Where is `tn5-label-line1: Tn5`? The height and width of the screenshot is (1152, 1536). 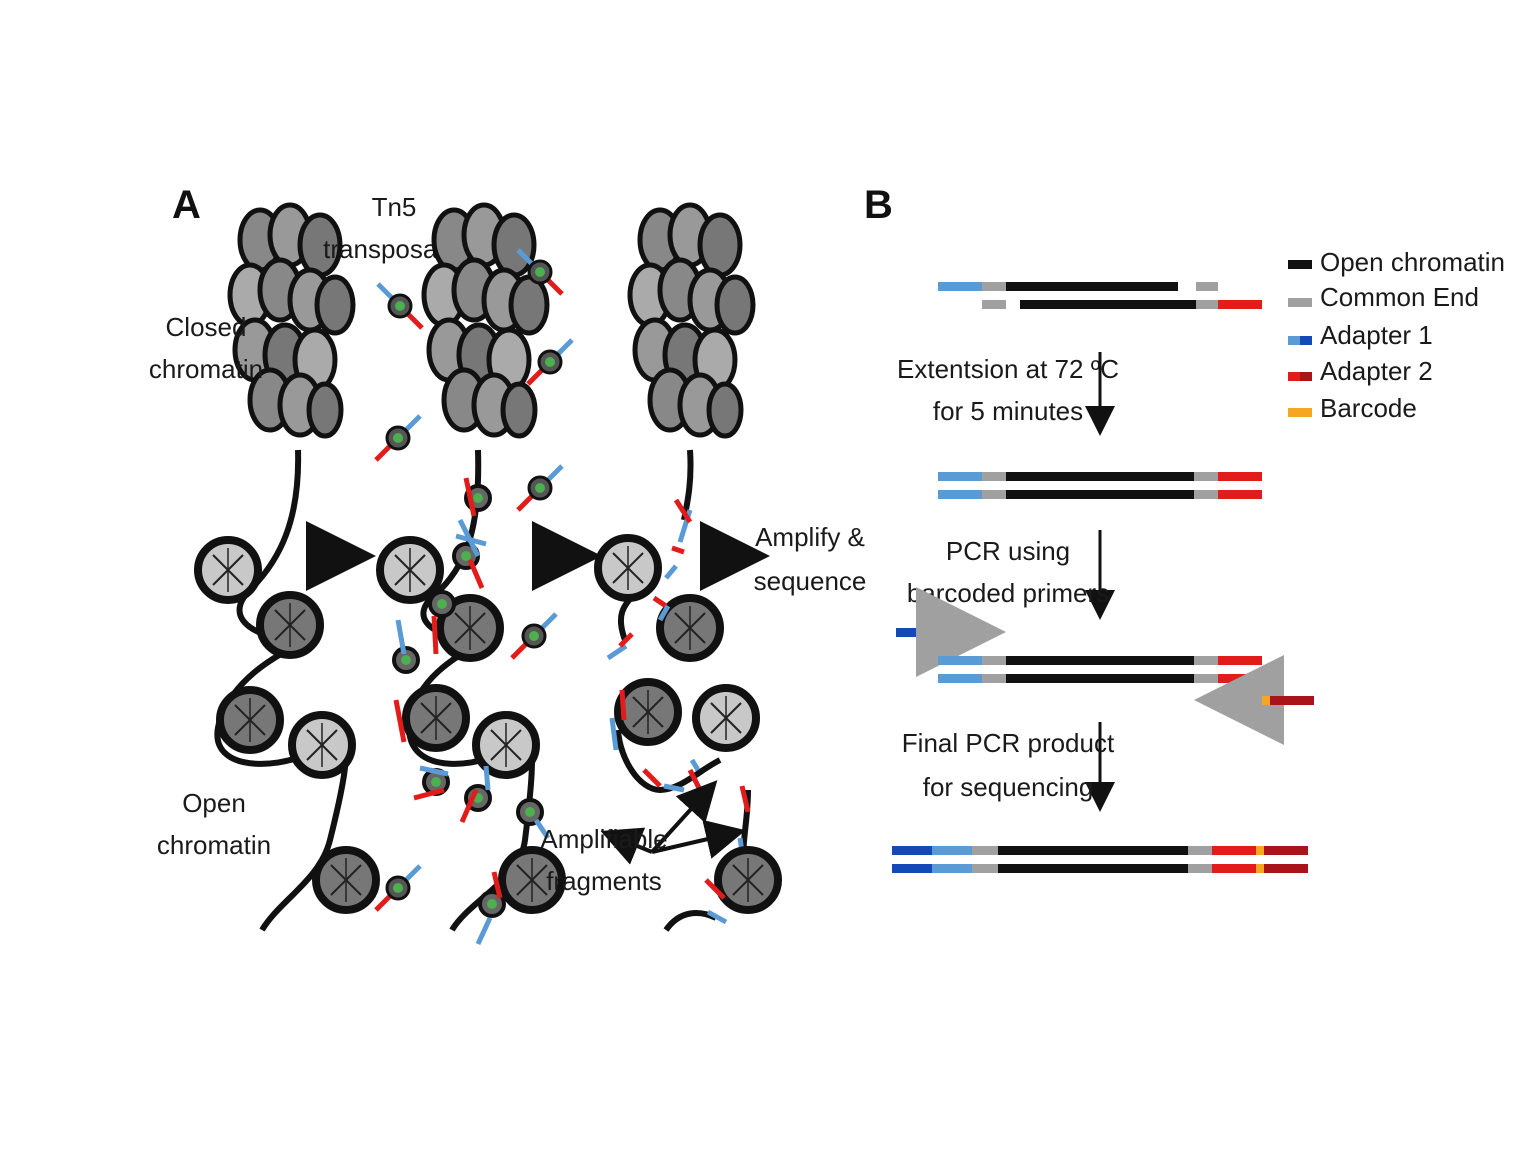
tn5-label-line1: Tn5 is located at coordinates (394, 207).